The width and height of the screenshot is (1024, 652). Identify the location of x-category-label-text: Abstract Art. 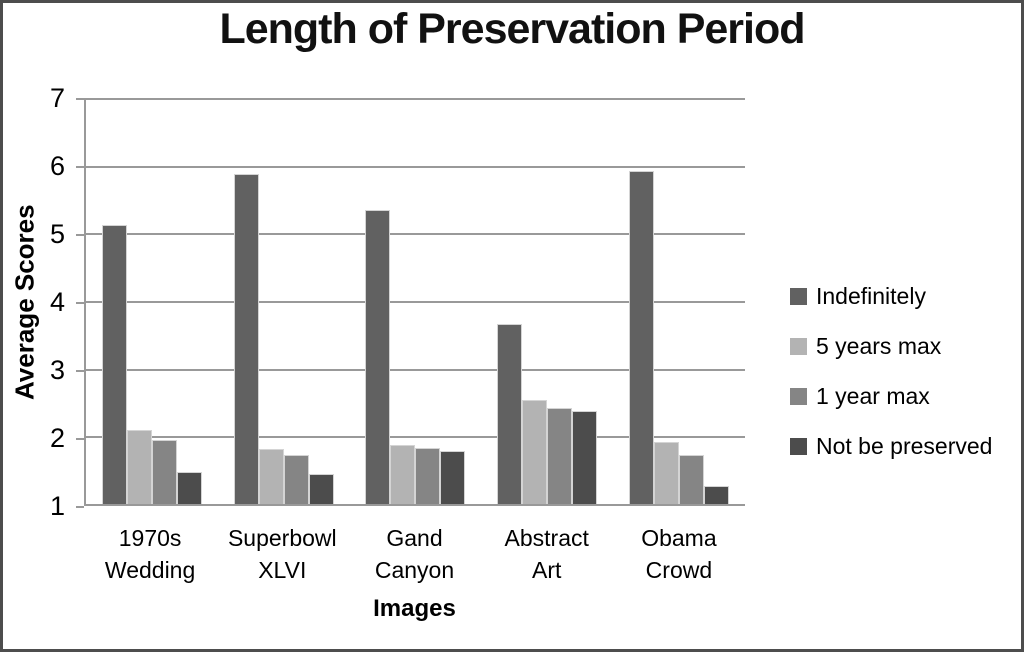
(546, 554).